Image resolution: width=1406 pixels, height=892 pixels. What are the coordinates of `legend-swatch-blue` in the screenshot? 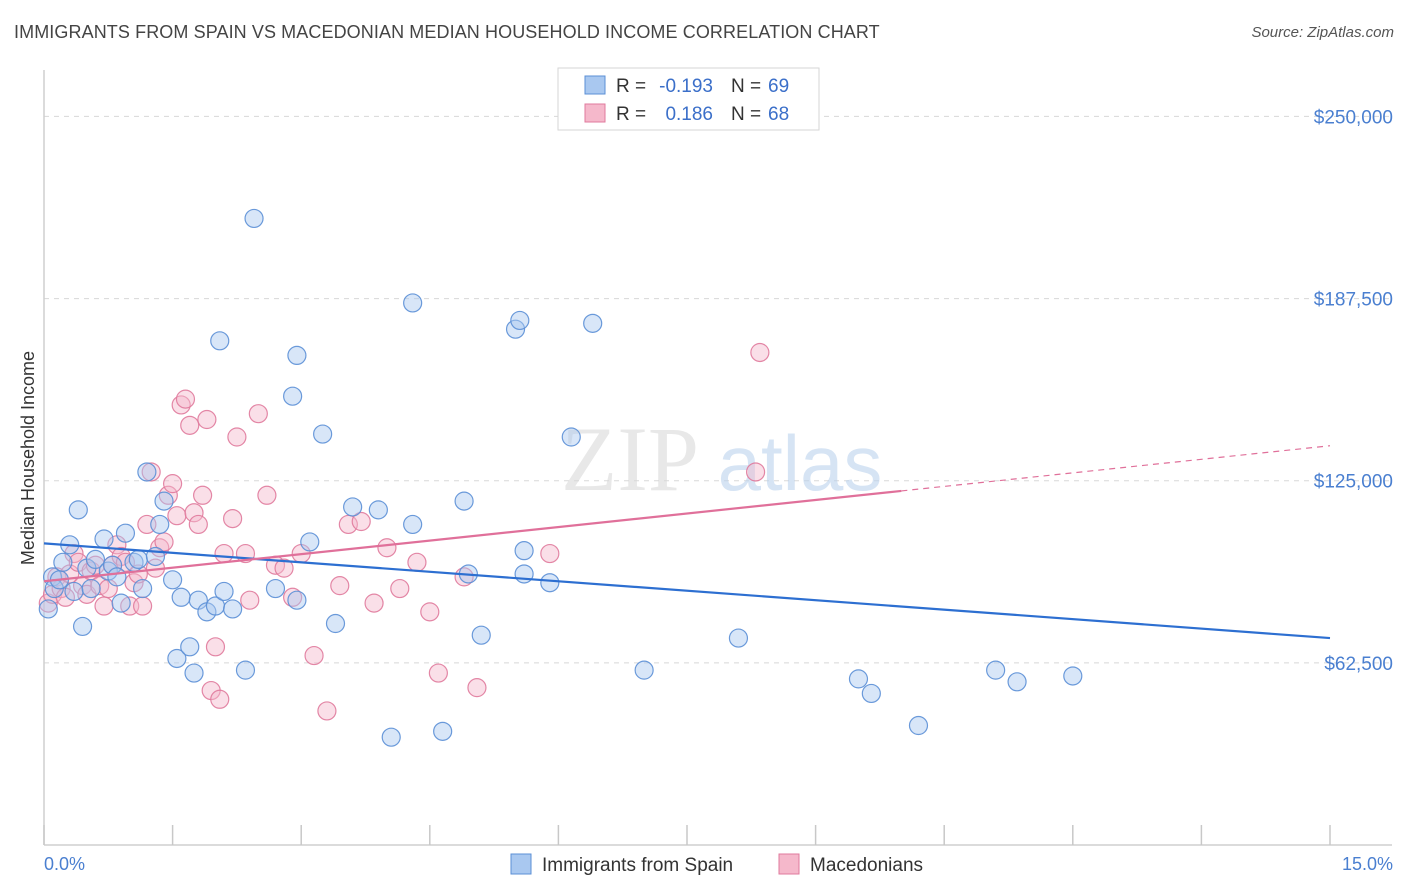 It's located at (595, 85).